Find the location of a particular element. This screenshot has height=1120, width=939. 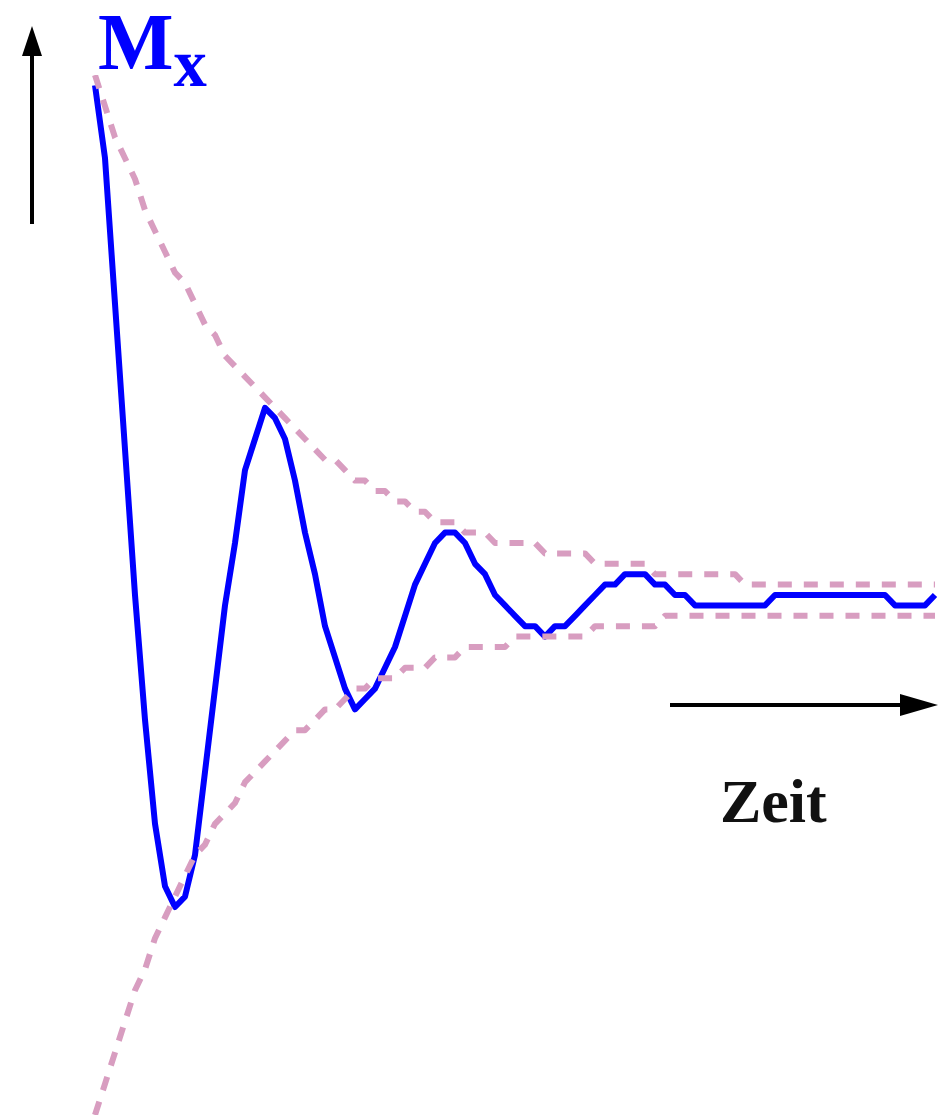

x-axis-title: Zeit is located at coordinates (773, 801).